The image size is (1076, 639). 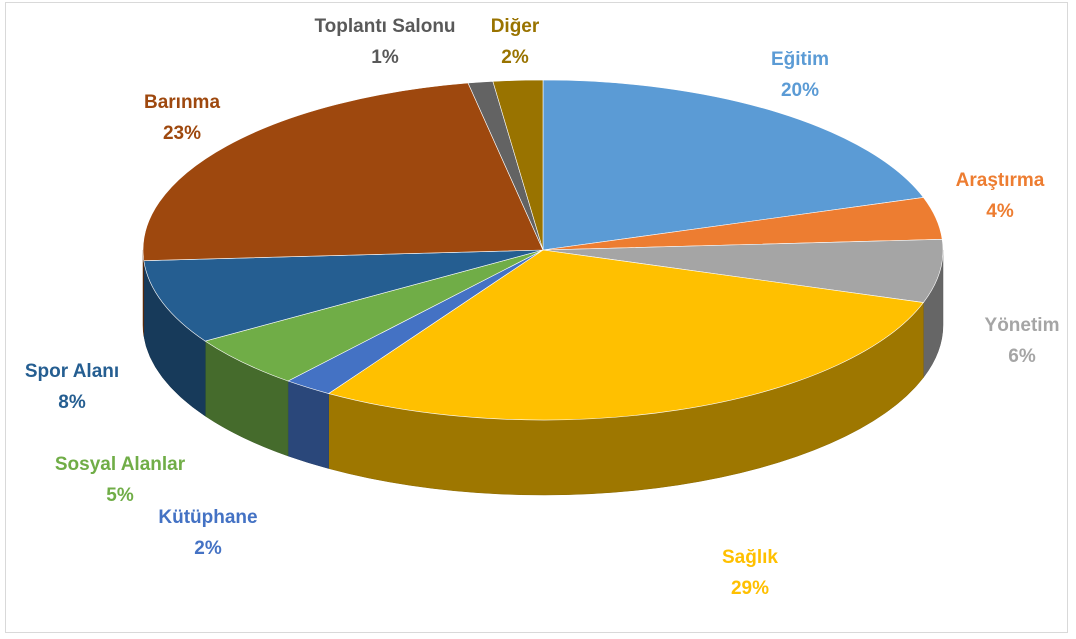 What do you see at coordinates (515, 26) in the screenshot?
I see `slice-label: Diğer` at bounding box center [515, 26].